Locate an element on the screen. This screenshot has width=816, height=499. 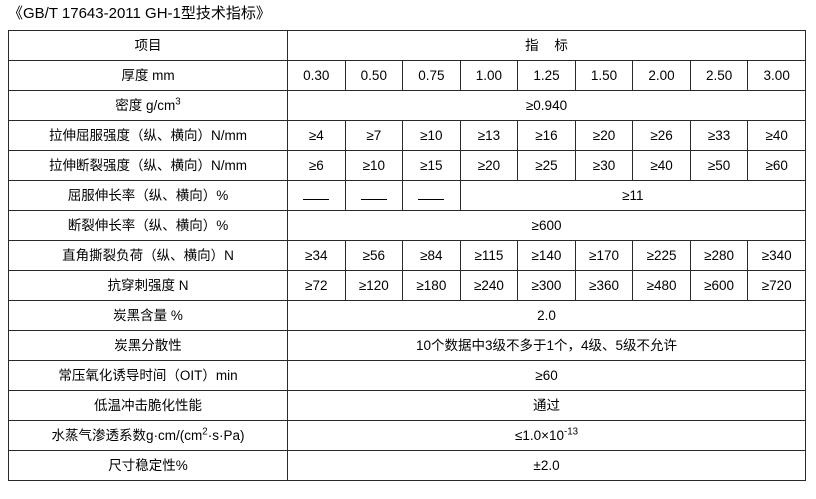
table-row: 尺寸稳定性% ±2.0 is located at coordinates (407, 465).